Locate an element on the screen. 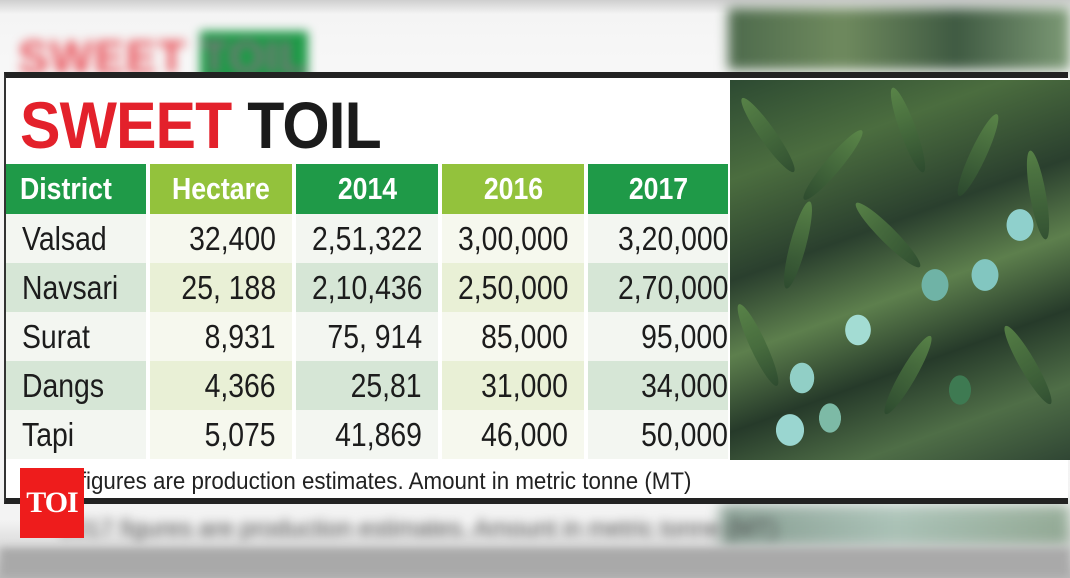 The height and width of the screenshot is (578, 1070). blurred-photo-top is located at coordinates (899, 39).